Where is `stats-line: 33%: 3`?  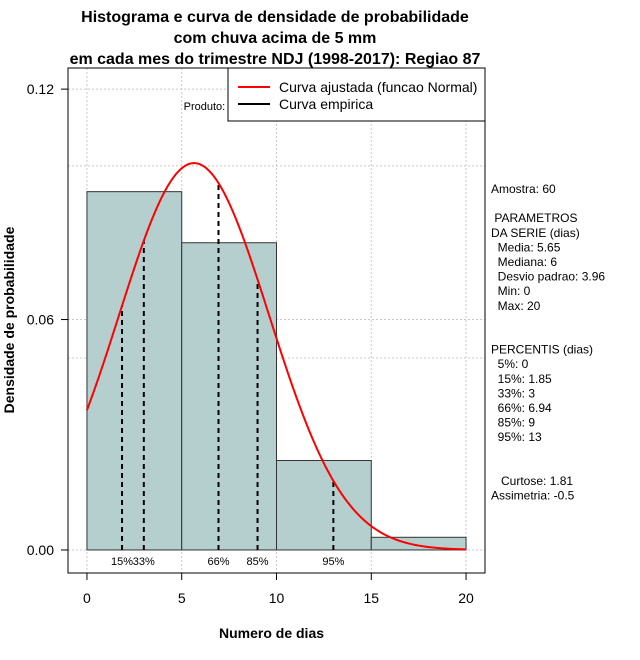
stats-line: 33%: 3 is located at coordinates (513, 393).